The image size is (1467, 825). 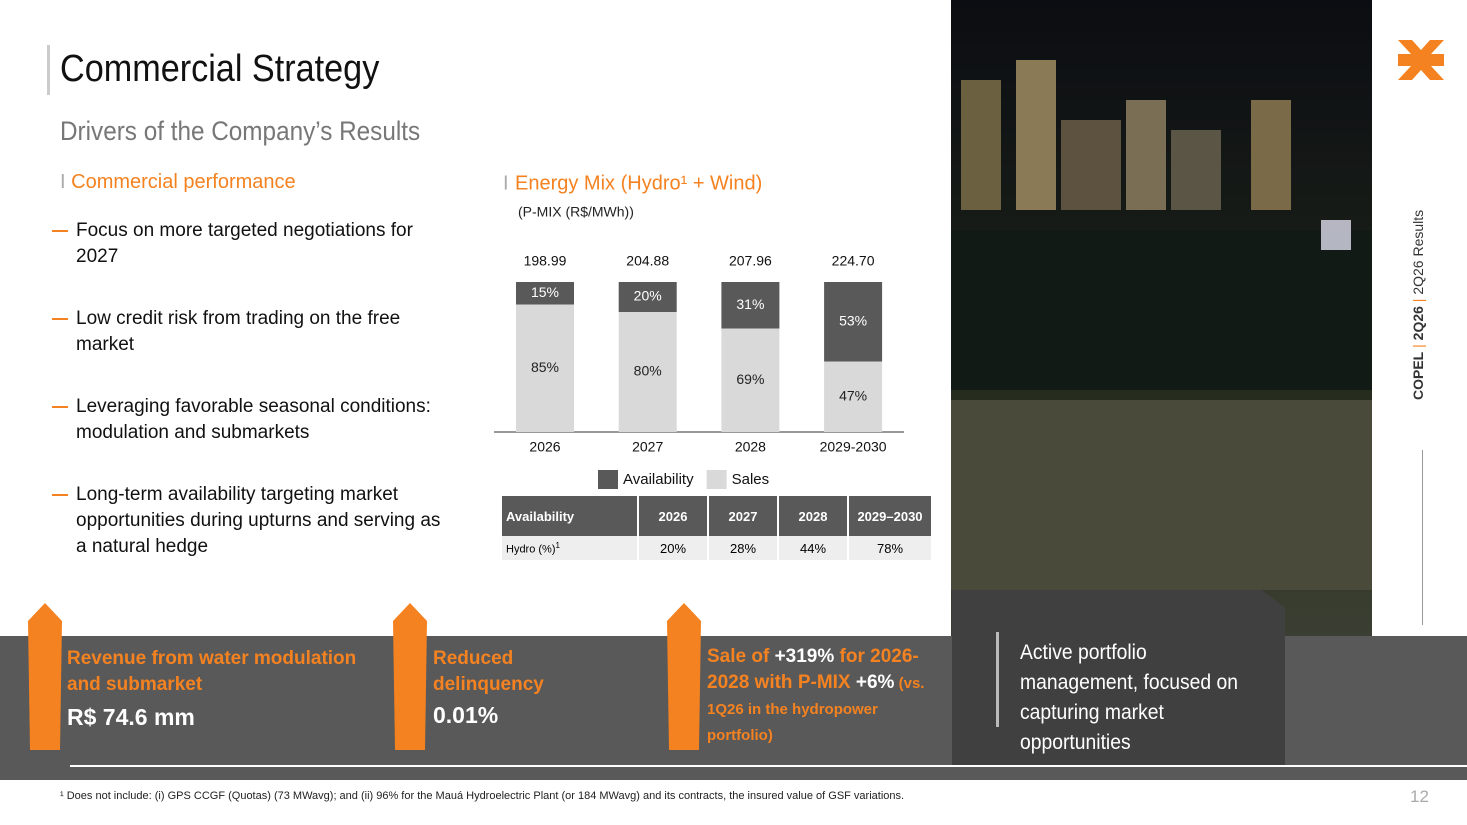 I want to click on hl-num: +6%, so click(x=875, y=682).